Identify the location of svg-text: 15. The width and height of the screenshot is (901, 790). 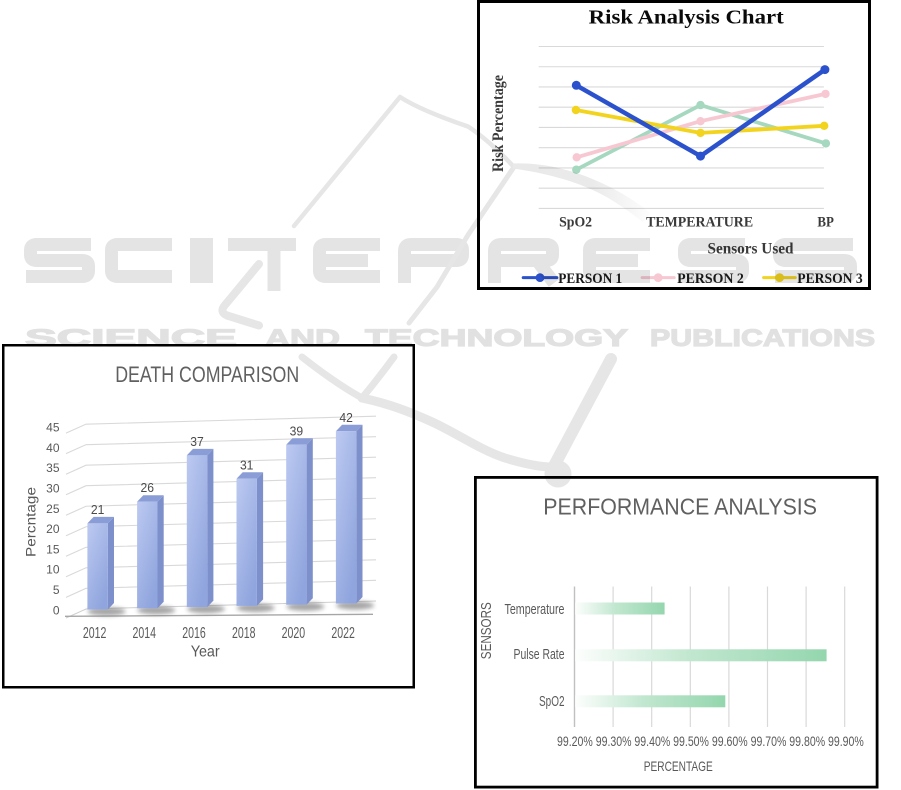
(53, 549).